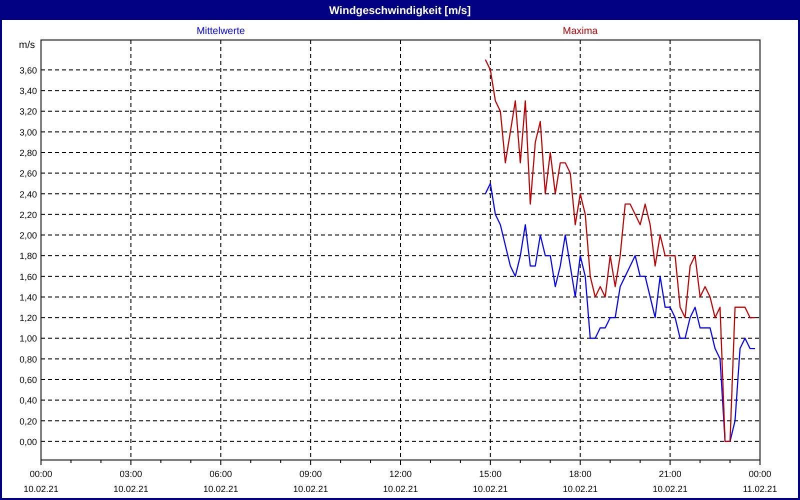  I want to click on y-tick-label: 1,80, so click(28, 256).